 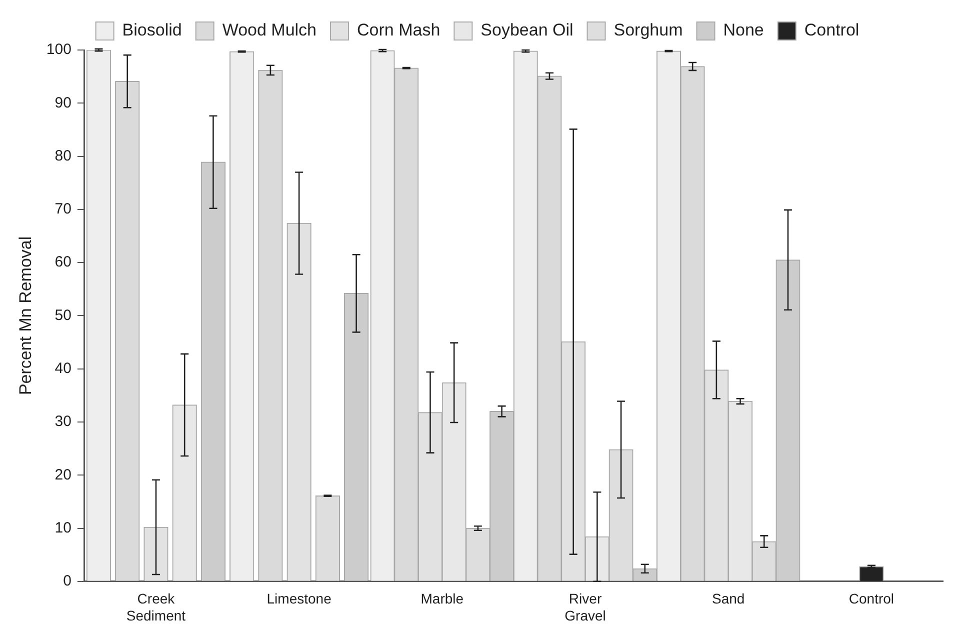 What do you see at coordinates (527, 30) in the screenshot?
I see `legend-label: Soybean Oil` at bounding box center [527, 30].